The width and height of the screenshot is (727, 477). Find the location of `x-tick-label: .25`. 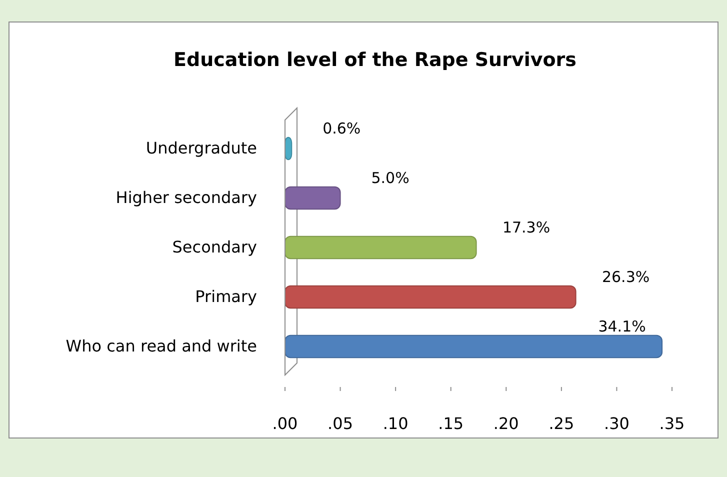

x-tick-label: .25 is located at coordinates (561, 423).